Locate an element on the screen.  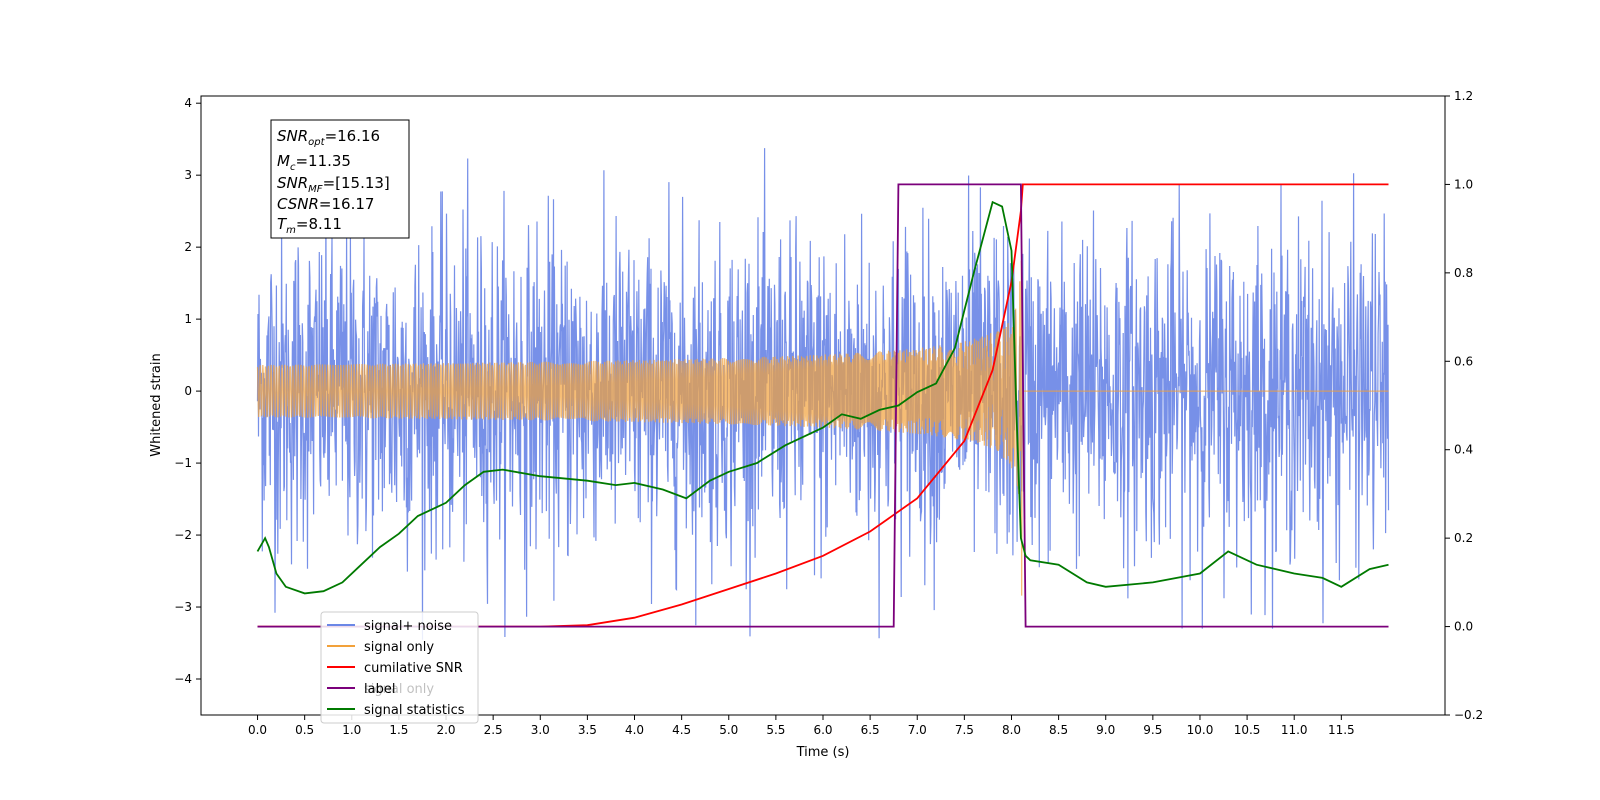
y-tick-label: 1 is located at coordinates (188, 319).